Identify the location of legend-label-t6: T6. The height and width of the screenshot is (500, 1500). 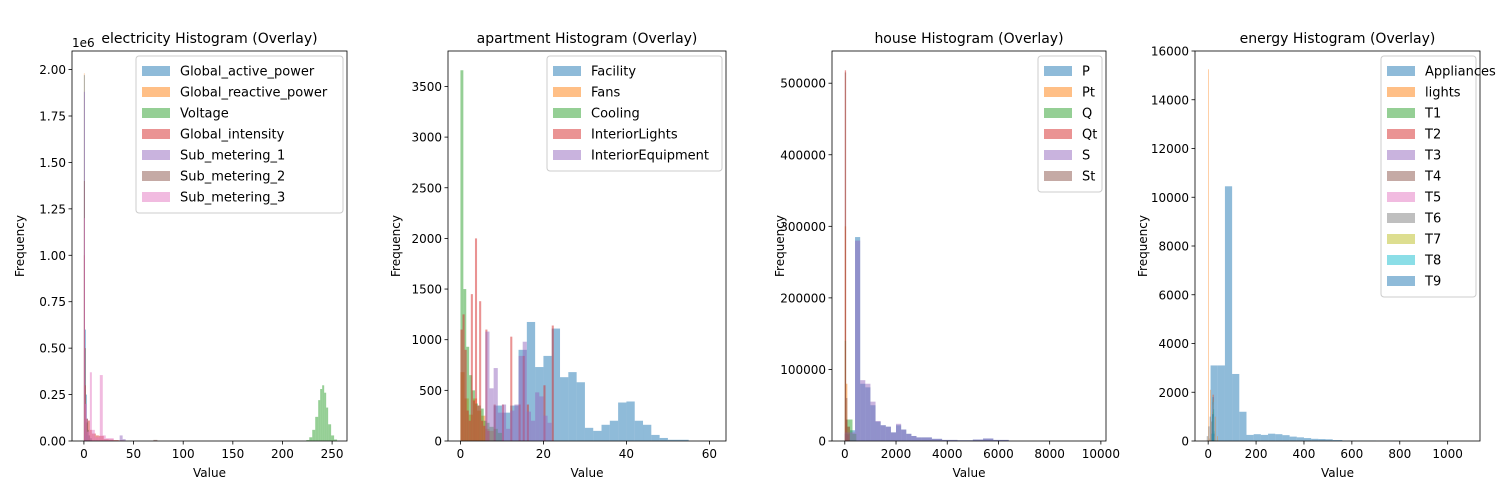
(1432, 219).